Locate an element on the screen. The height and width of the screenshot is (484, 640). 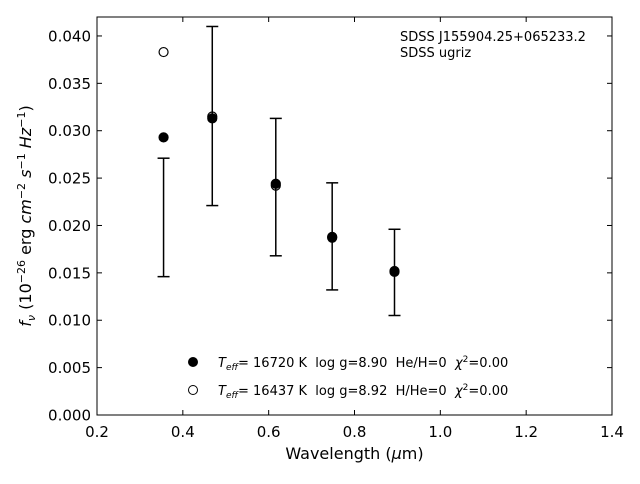
error-bar is located at coordinates (163, 217).